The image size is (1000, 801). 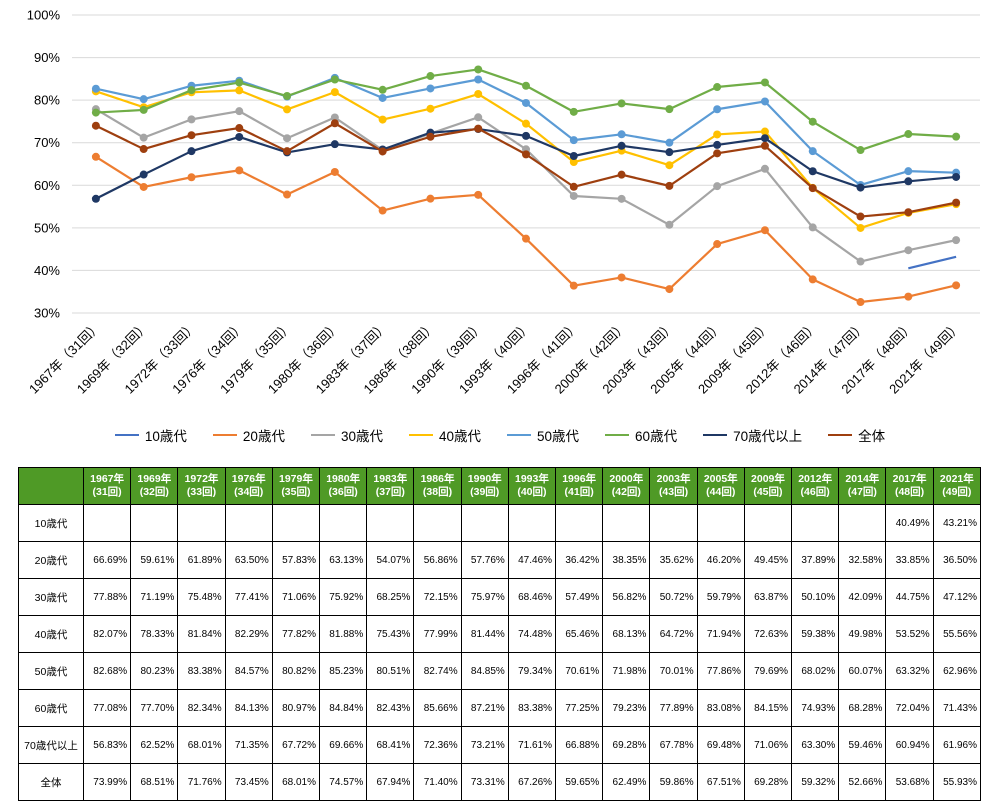 What do you see at coordinates (296, 492) in the screenshot?
I see `header-round: (35回)` at bounding box center [296, 492].